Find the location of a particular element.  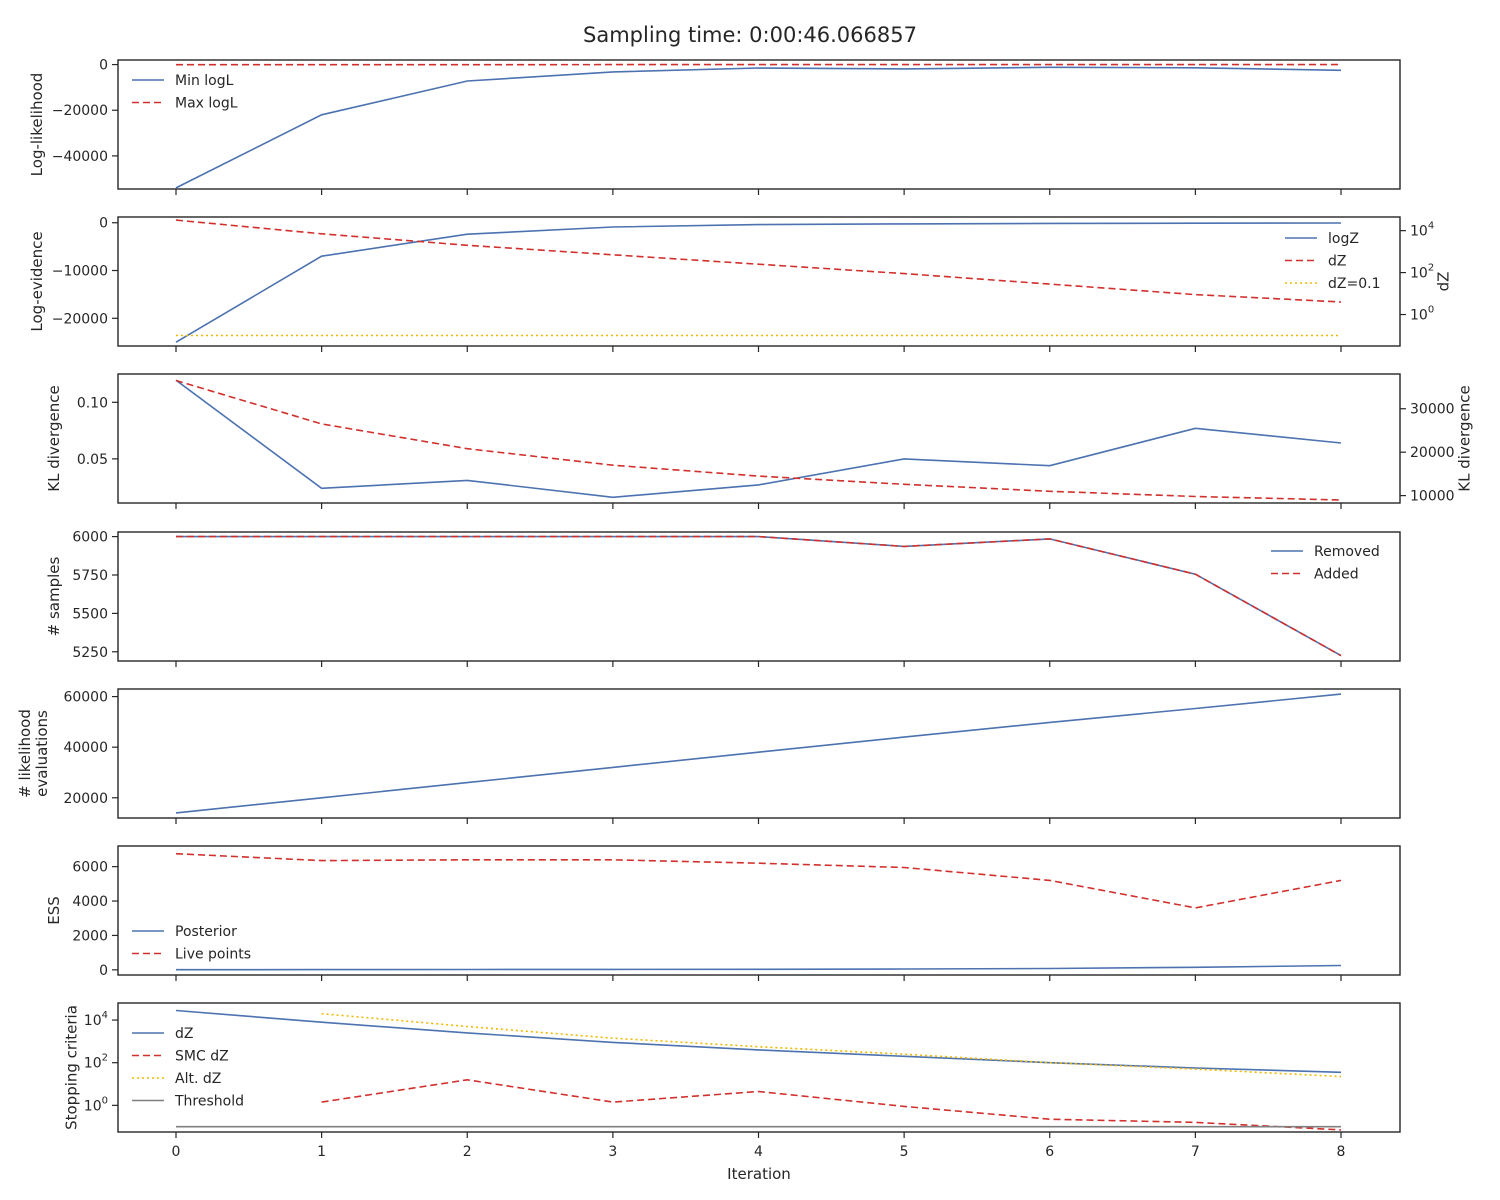

legend-label: logZ is located at coordinates (1343, 239).